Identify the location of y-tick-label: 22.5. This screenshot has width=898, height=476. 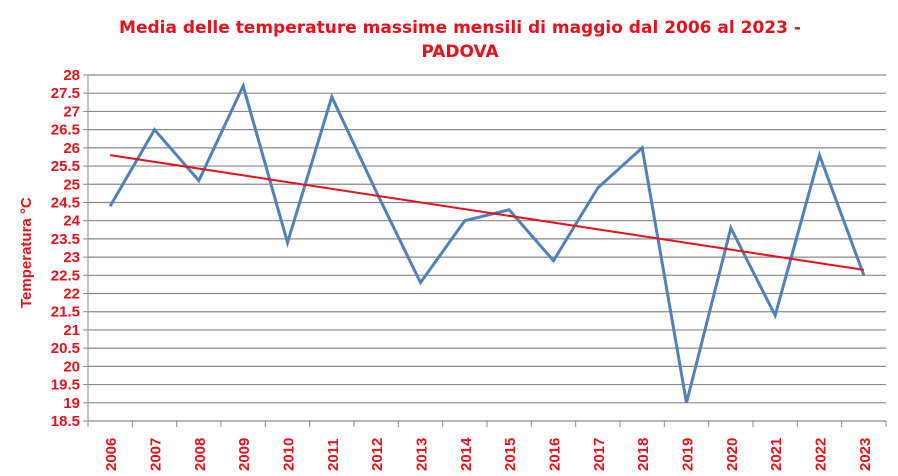
(65, 275).